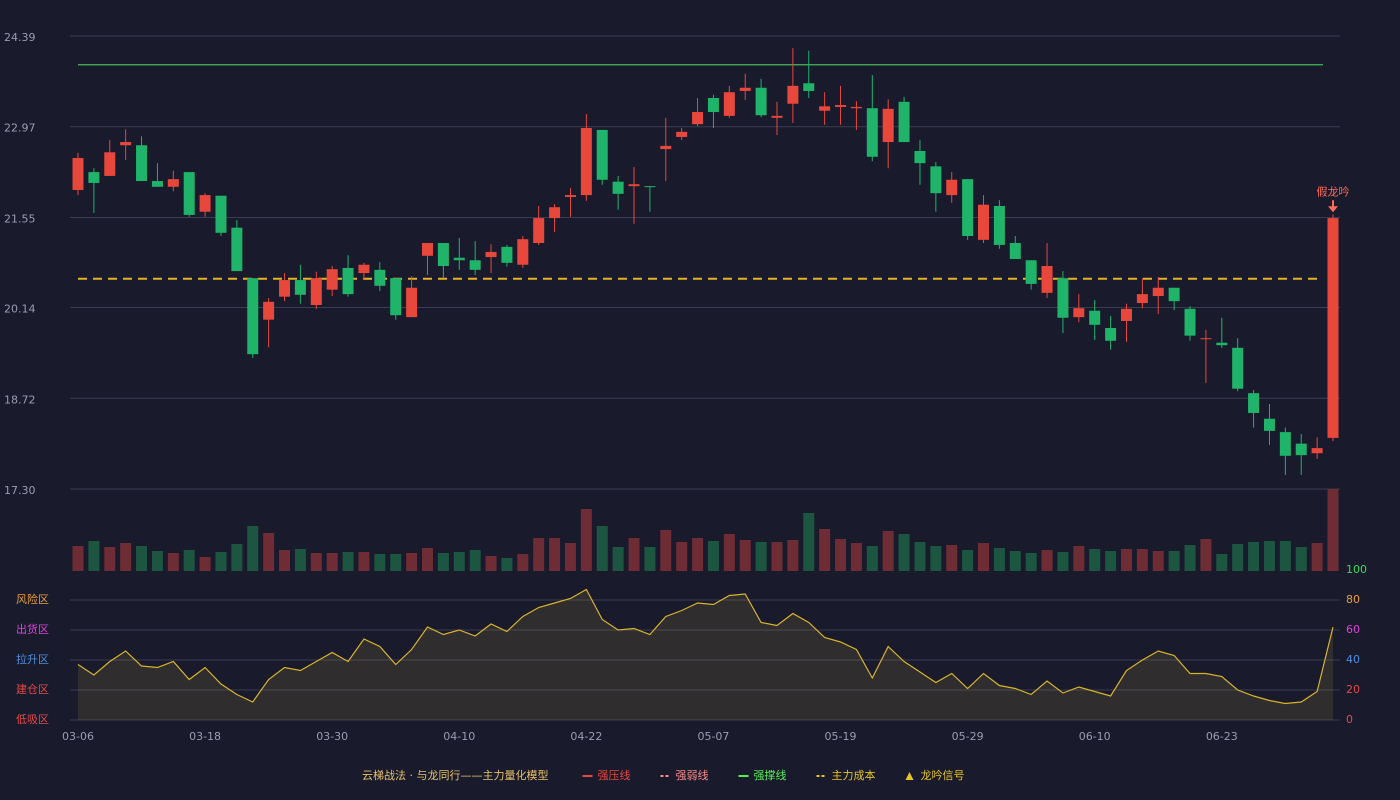 The image size is (1400, 800). Describe the element at coordinates (1353, 629) in the screenshot. I see `indicator-tick-label: 60` at that location.